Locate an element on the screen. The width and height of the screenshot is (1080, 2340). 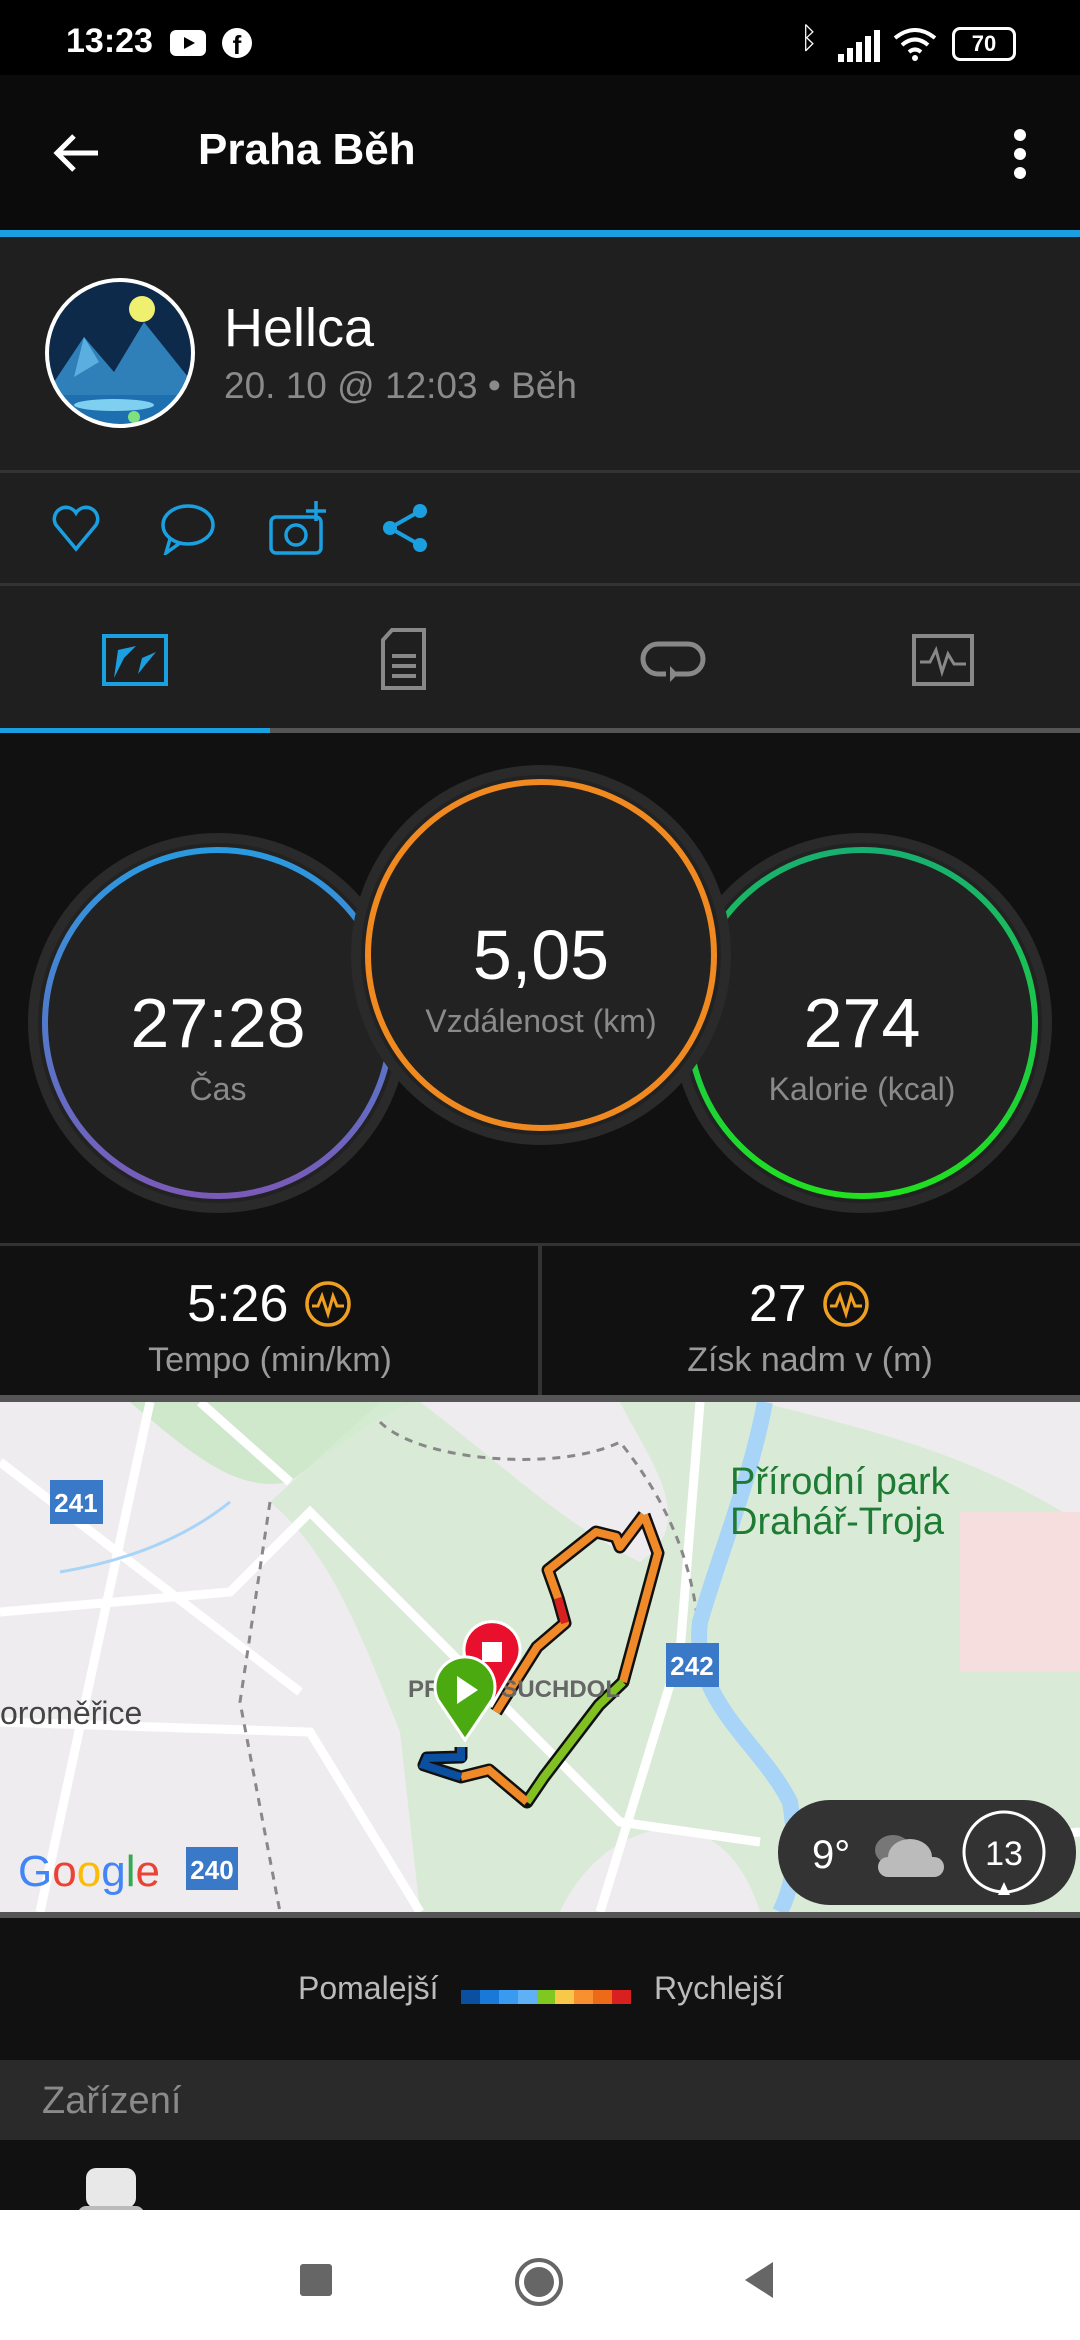
time-circle: 27:28 Čas is located at coordinates (218, 1023).